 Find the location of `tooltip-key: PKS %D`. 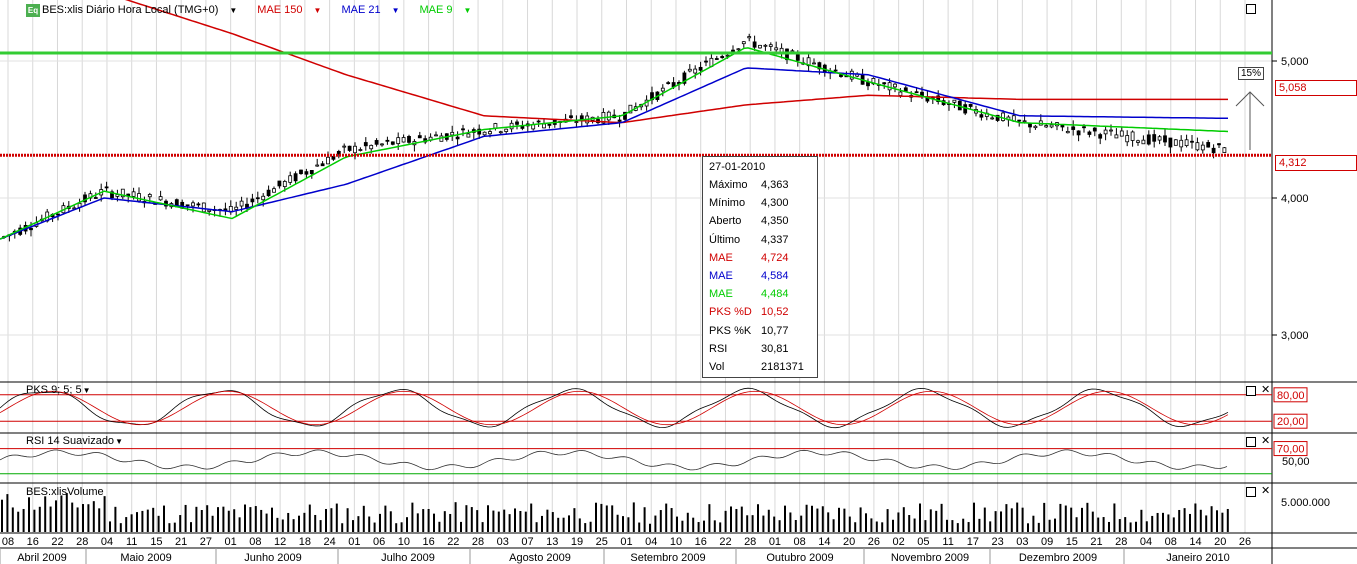

tooltip-key: PKS %D is located at coordinates (730, 312).